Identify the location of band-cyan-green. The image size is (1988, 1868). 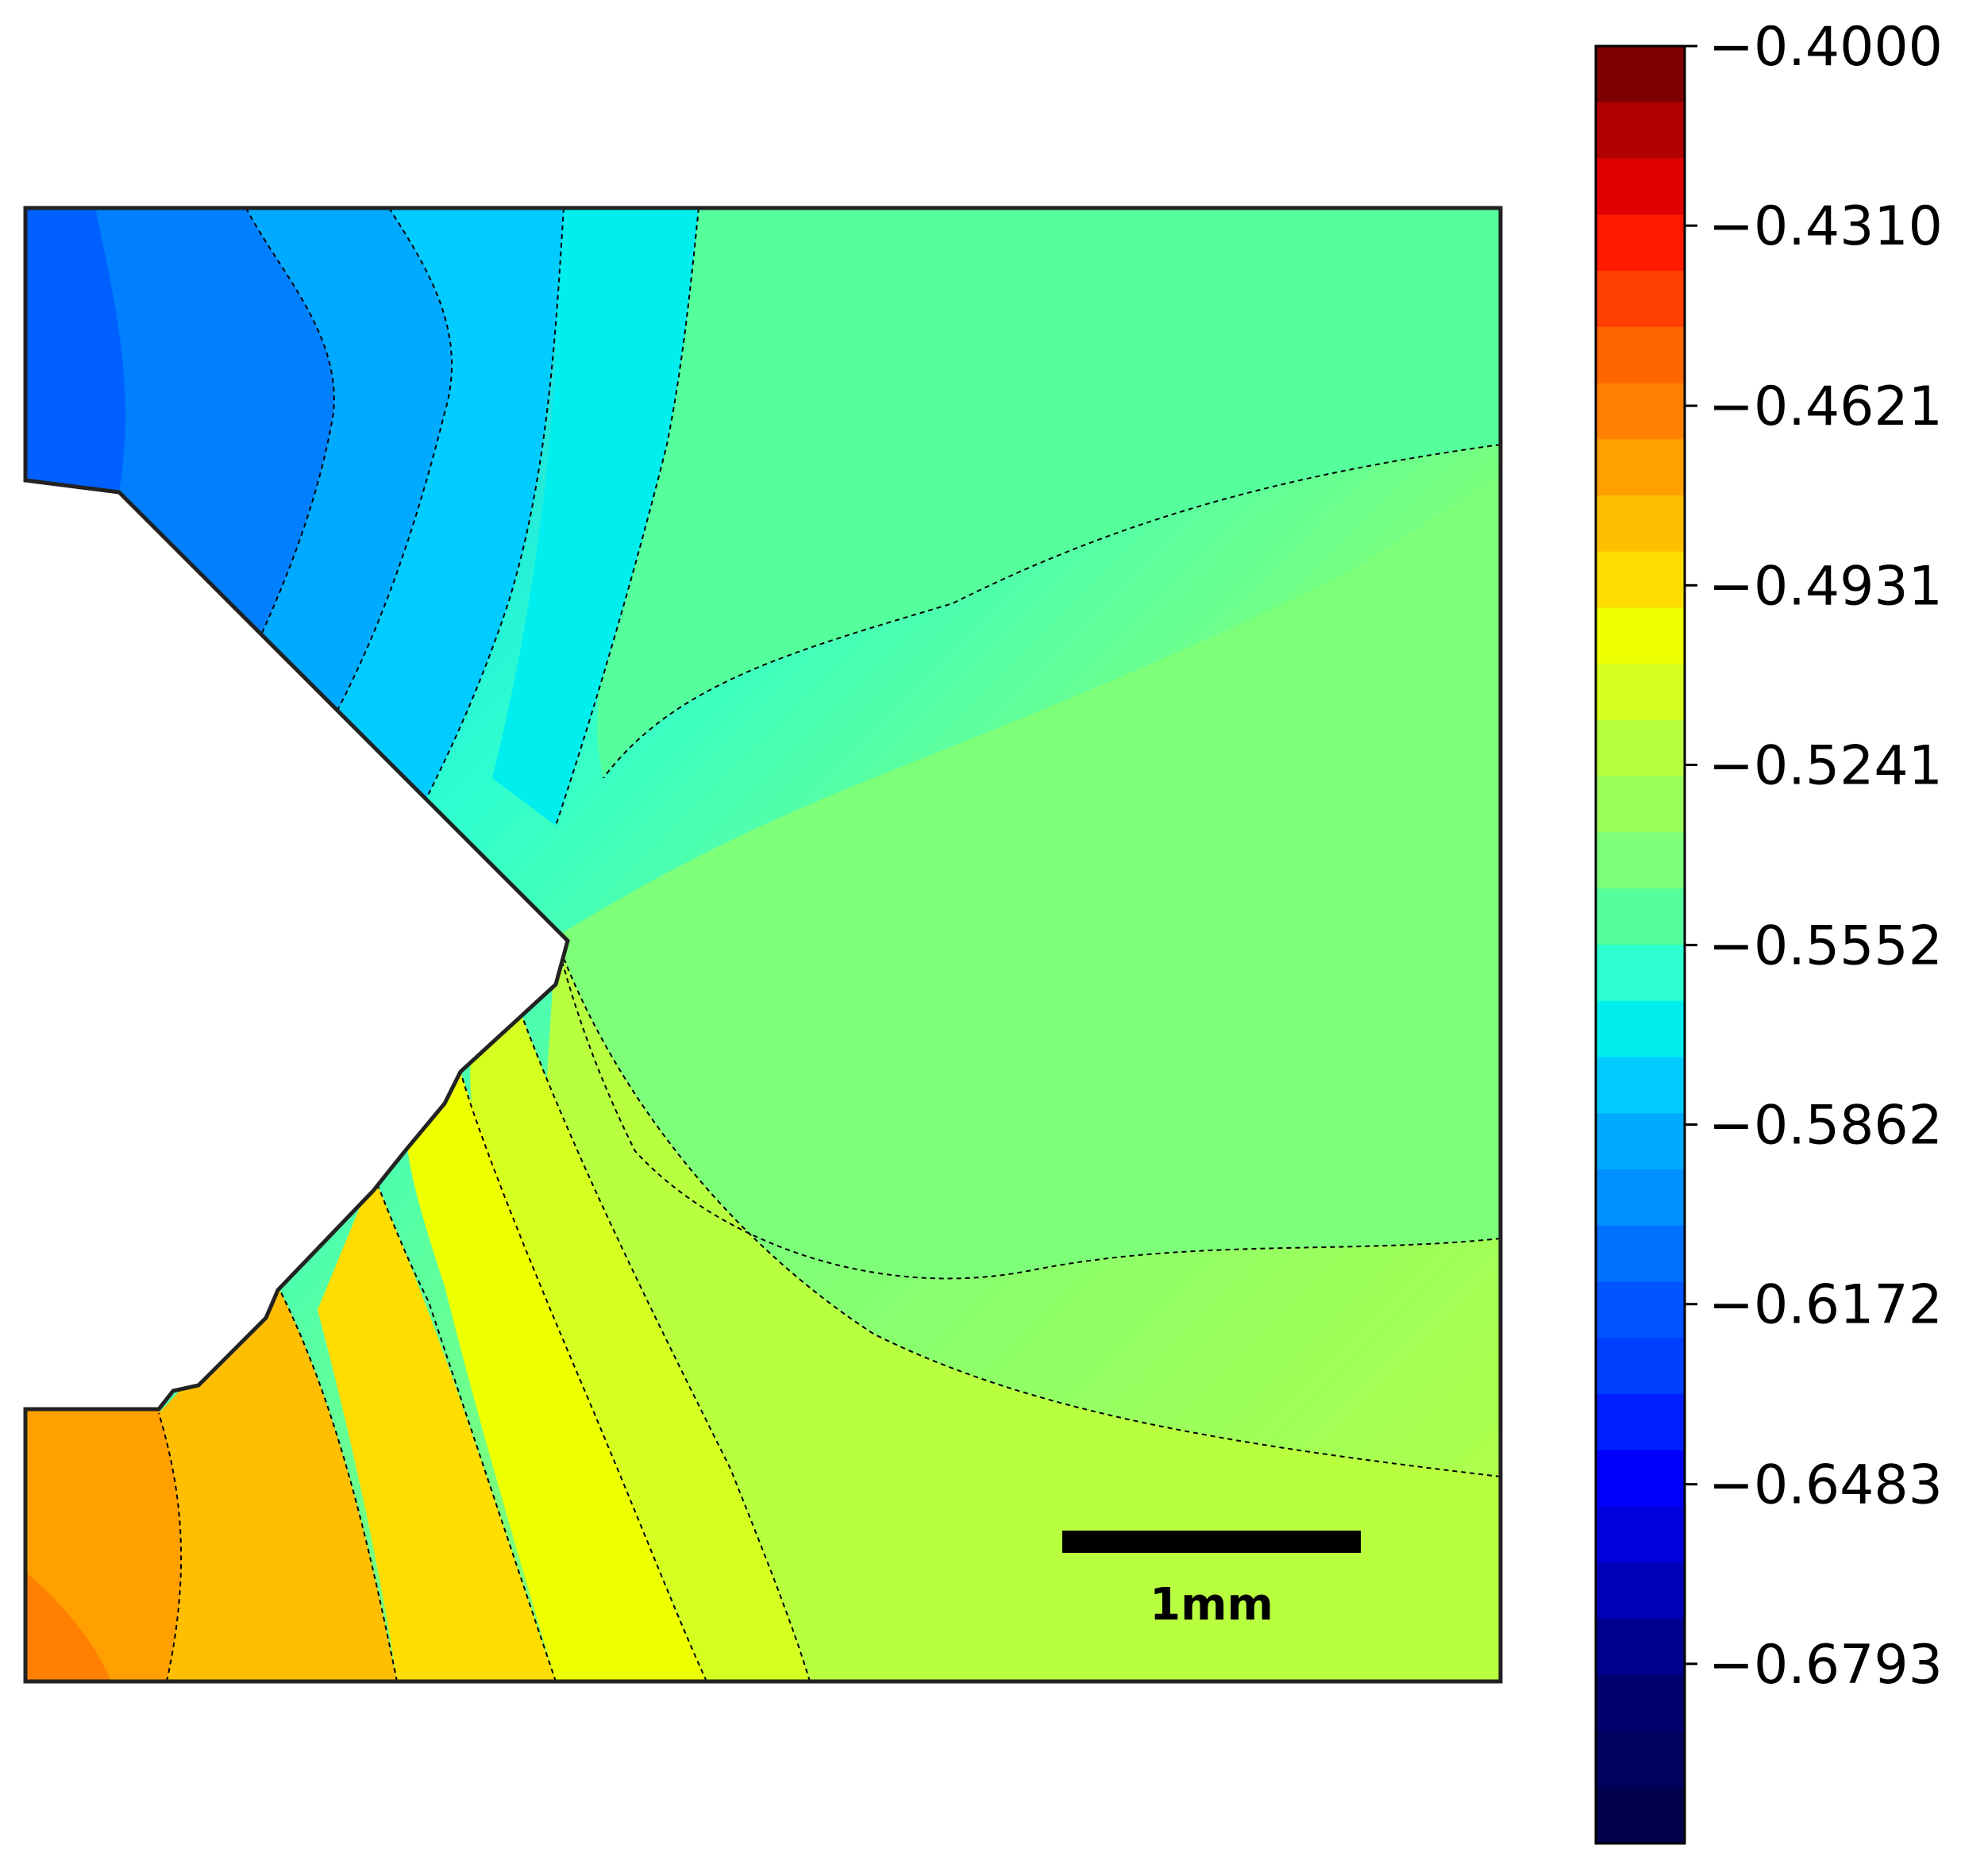
(1049, 493).